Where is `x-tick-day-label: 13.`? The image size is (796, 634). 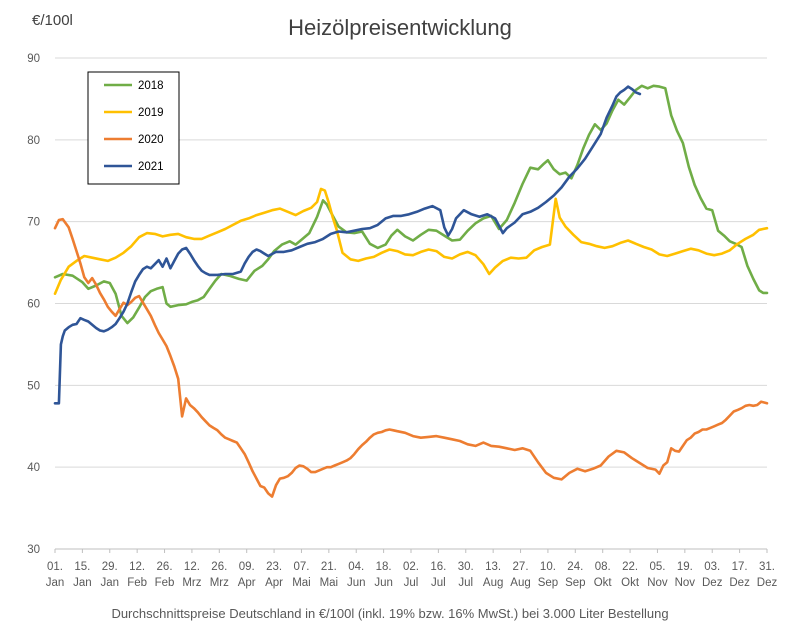
x-tick-day-label: 13. is located at coordinates (493, 567).